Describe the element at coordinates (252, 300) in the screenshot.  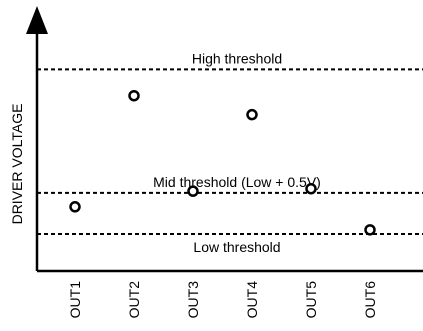
I see `x-tick-label: OUT4` at that location.